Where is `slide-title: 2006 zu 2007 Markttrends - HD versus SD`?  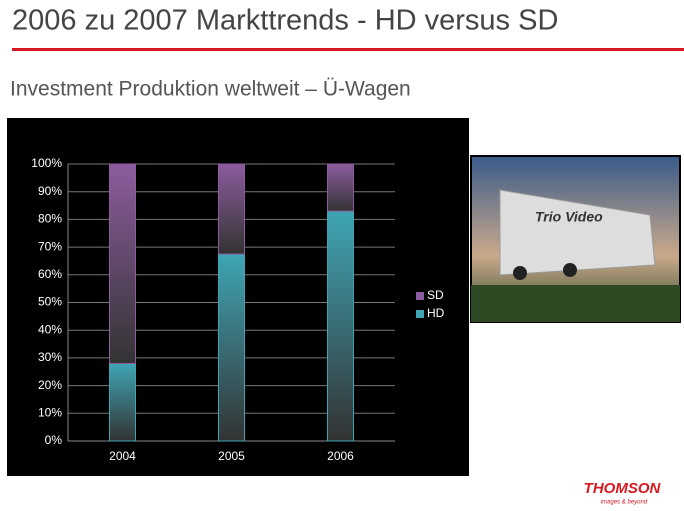
slide-title: 2006 zu 2007 Markttrends - HD versus SD is located at coordinates (285, 21).